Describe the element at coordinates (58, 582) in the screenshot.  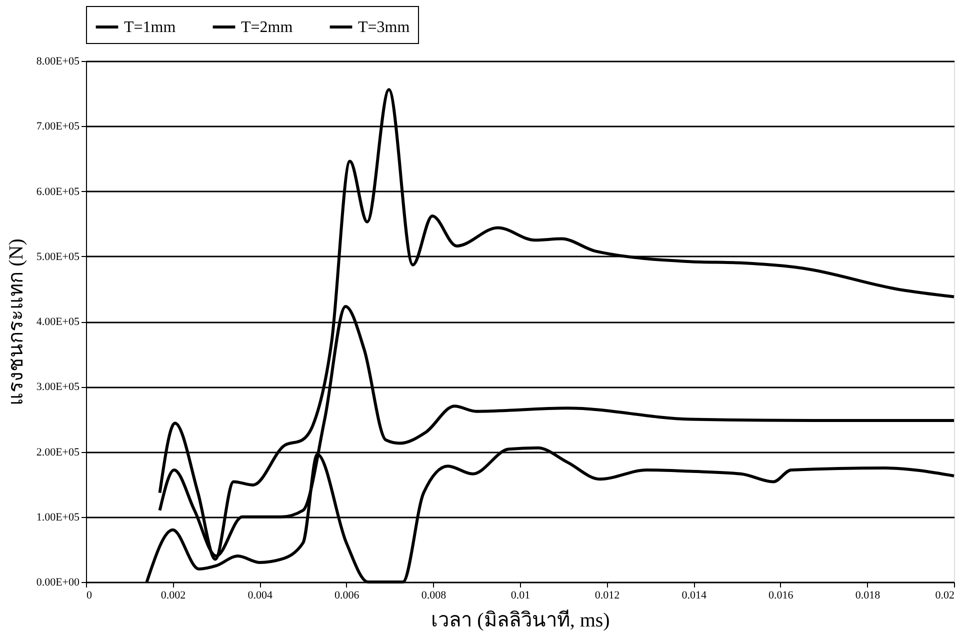
I see `y-tick-label: 0.00E+00` at that location.